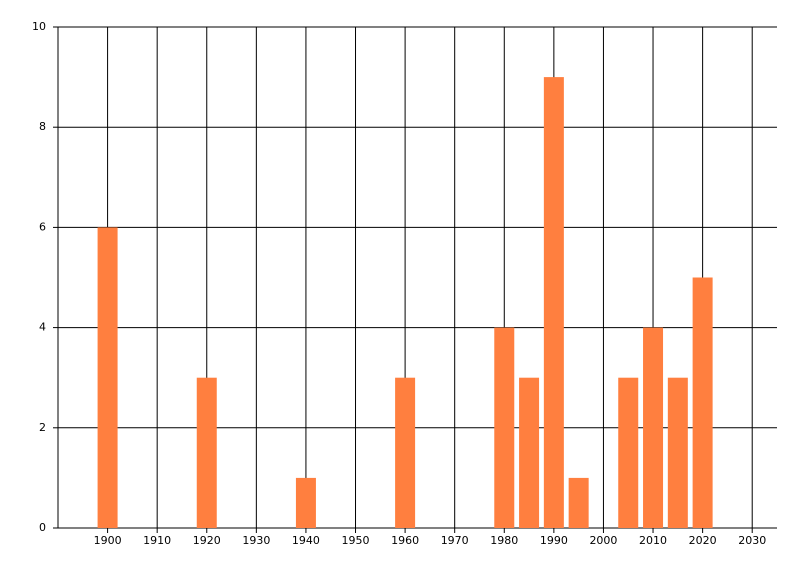 This screenshot has height=576, width=800. I want to click on x-tick-label: 1960, so click(405, 540).